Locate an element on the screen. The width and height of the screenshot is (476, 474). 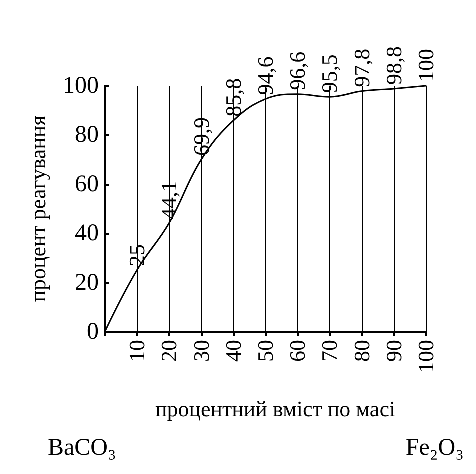
x-tick-label: 100 is located at coordinates (426, 356).